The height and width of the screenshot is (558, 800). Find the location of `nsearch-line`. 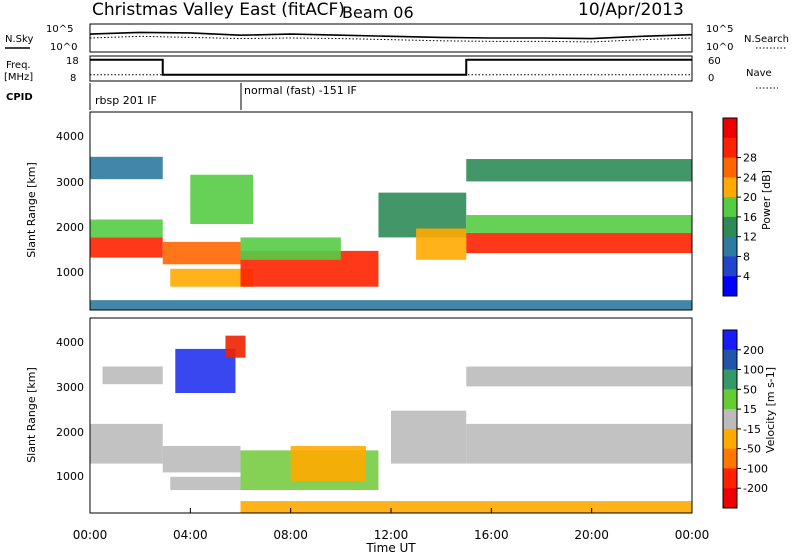

nsearch-line is located at coordinates (391, 39).